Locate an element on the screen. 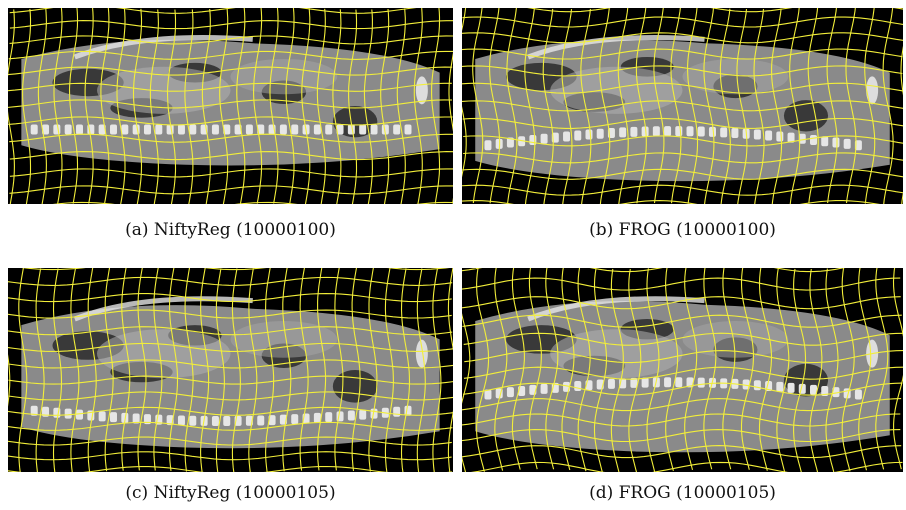 Image resolution: width=906 pixels, height=510 pixels. caption-b: (b) FROG (10000100) is located at coordinates (682, 230).